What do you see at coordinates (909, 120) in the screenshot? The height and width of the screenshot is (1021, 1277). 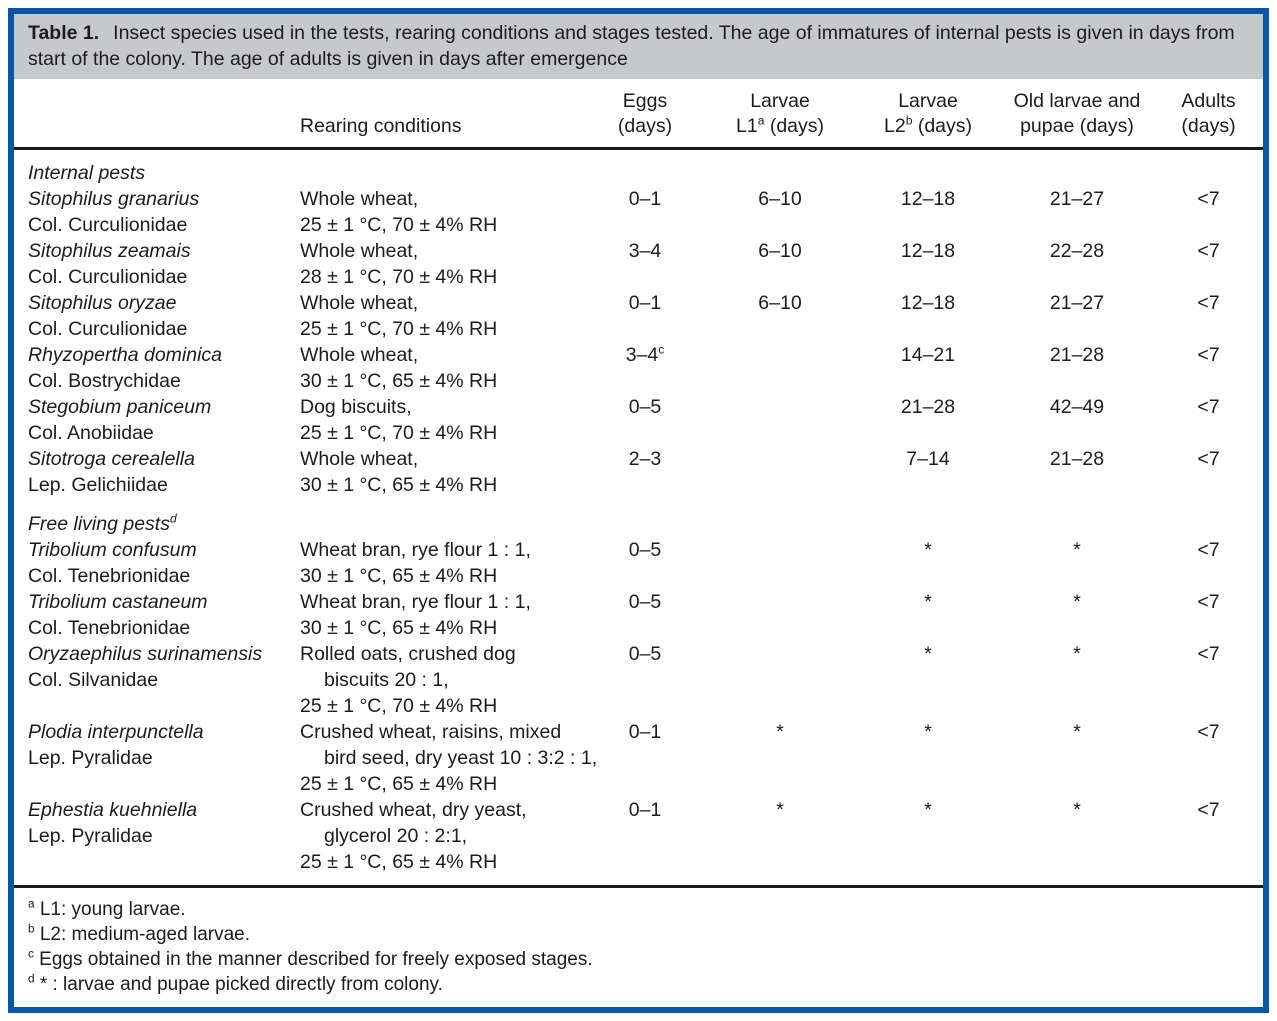 I see `column-header-units-superscript: b` at bounding box center [909, 120].